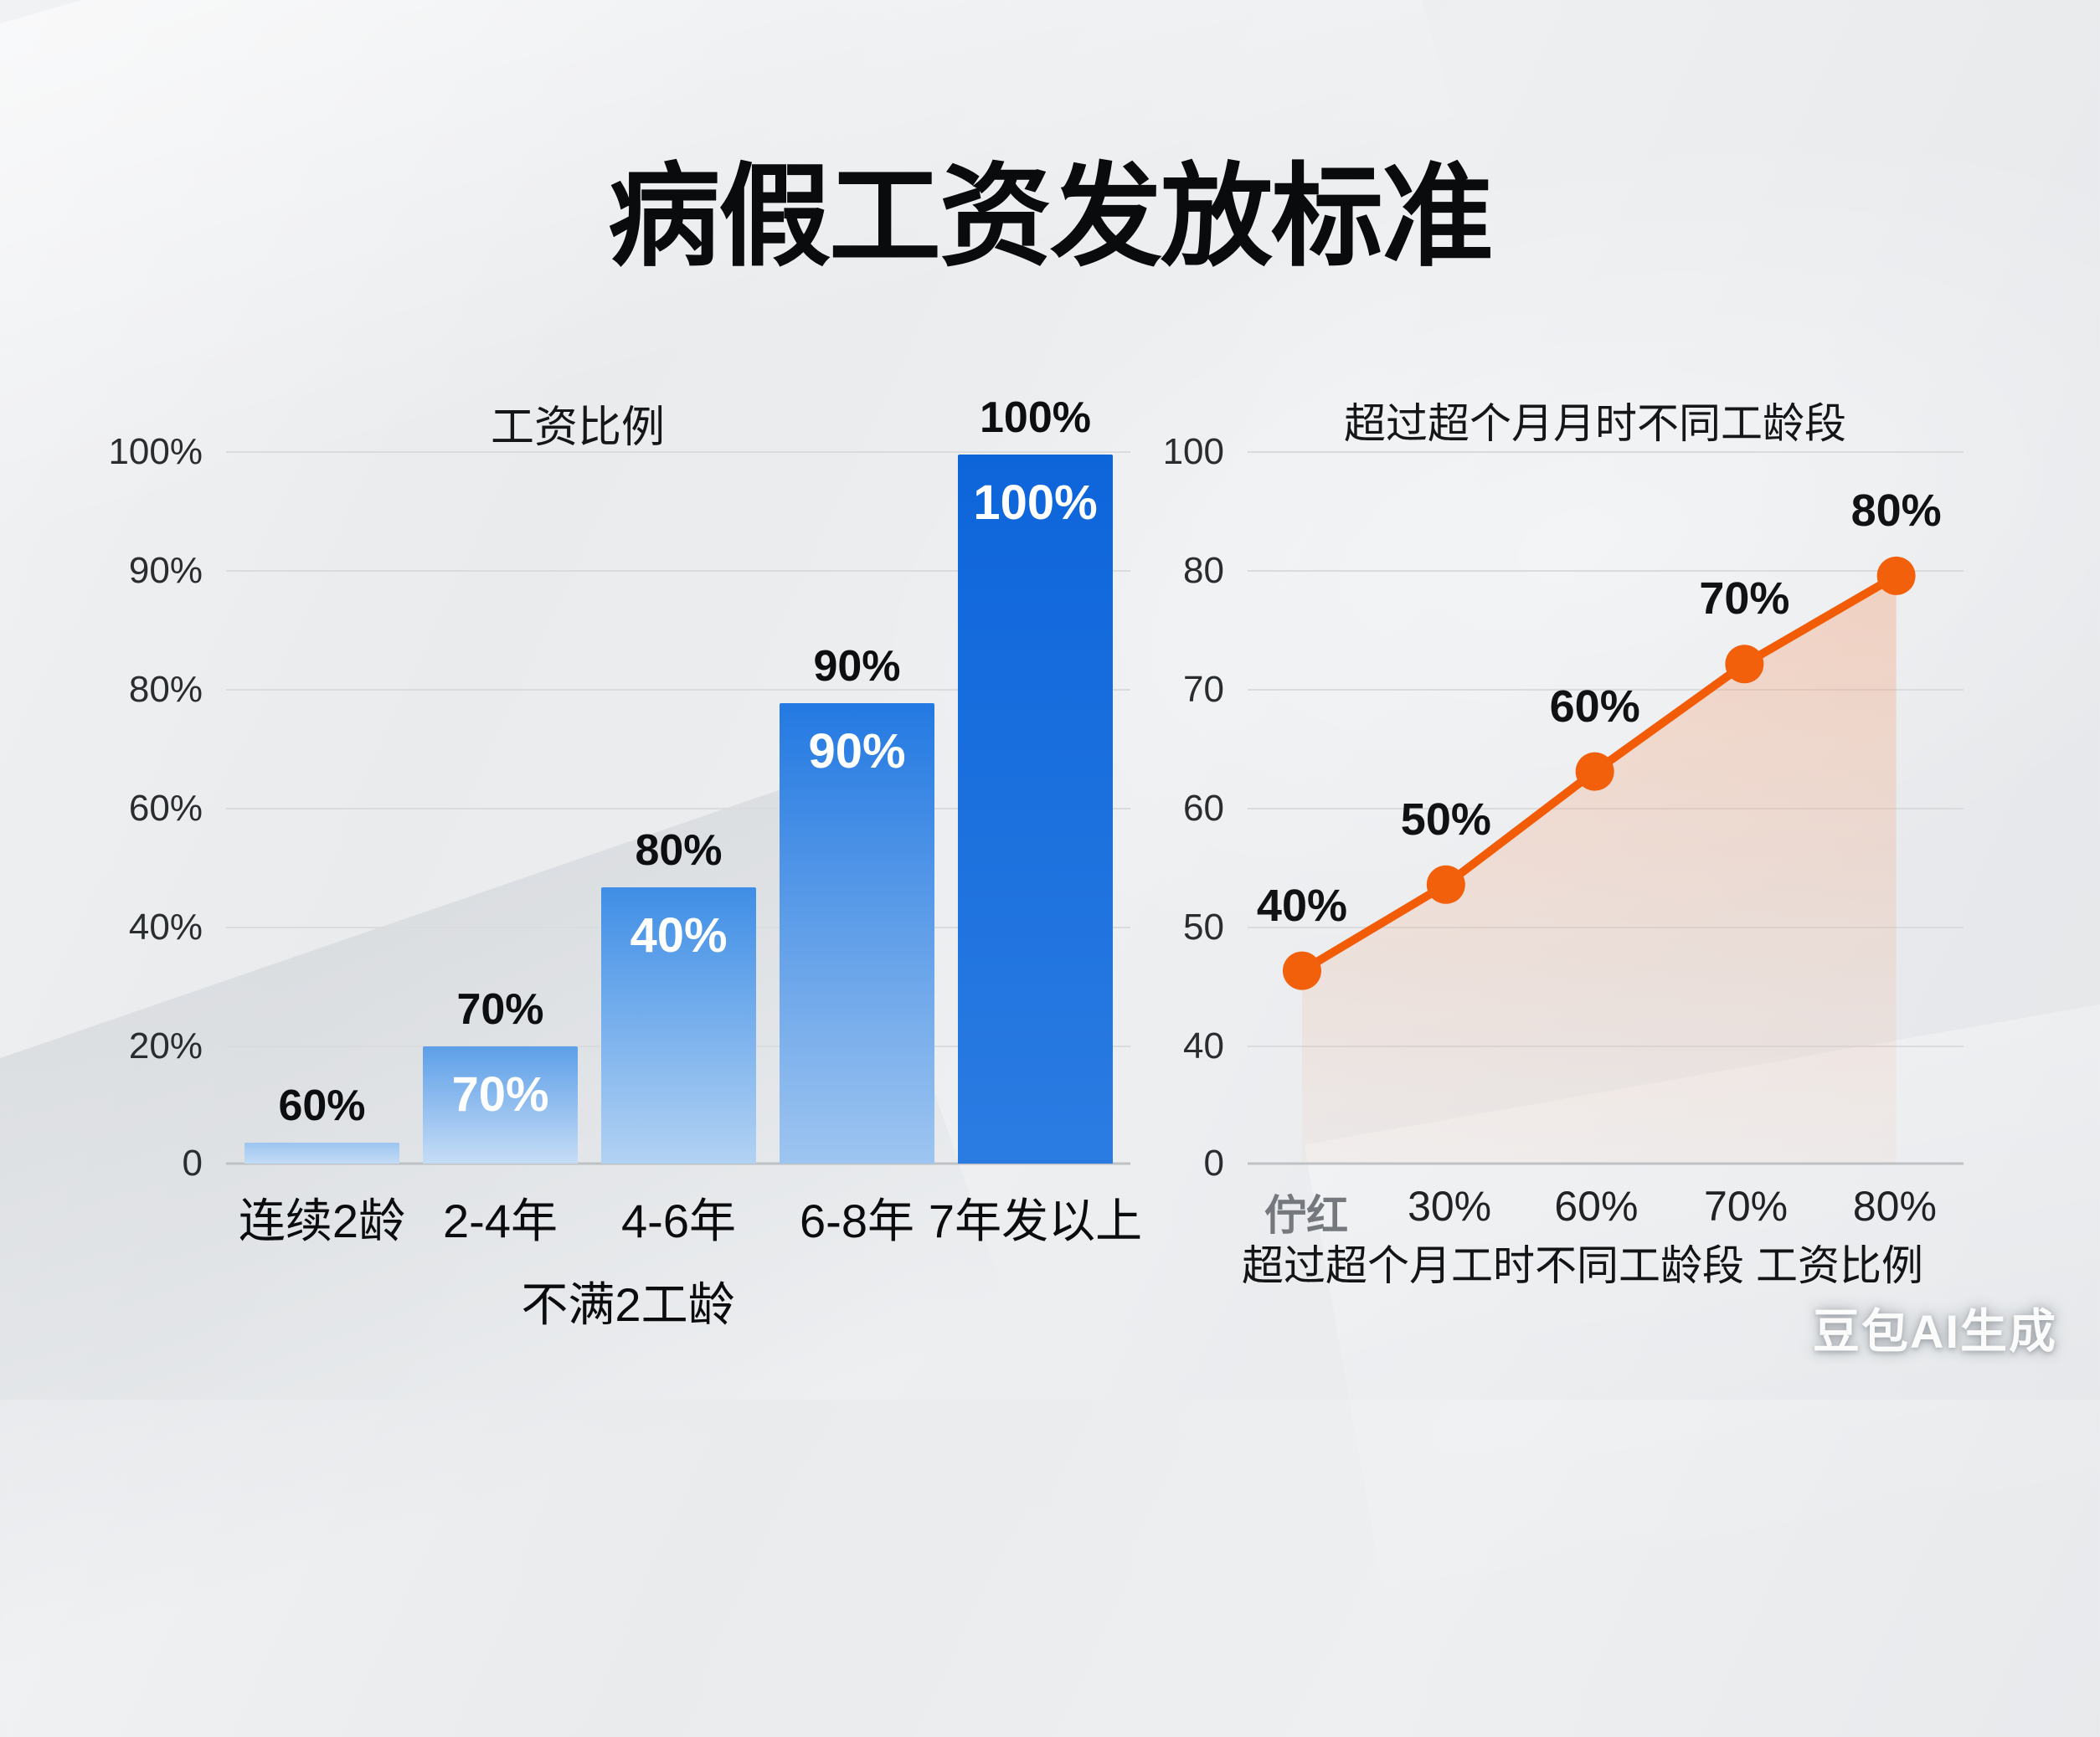  I want to click on bar-value-label: 100%, so click(1036, 418).